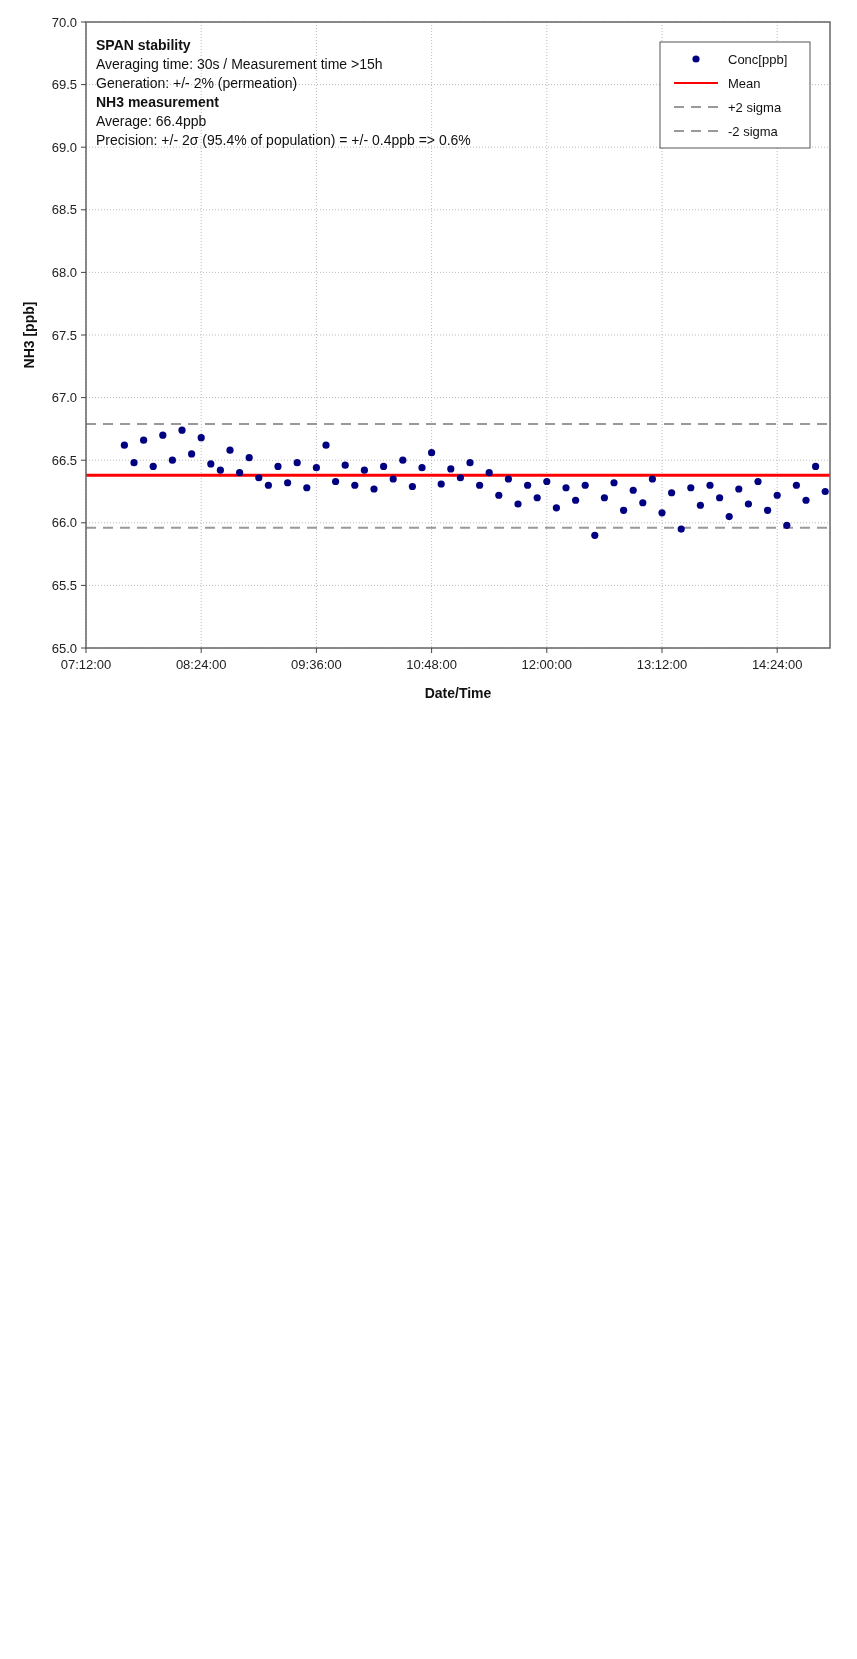  I want to click on annotation: Averaging time: 30s / Measurement time >15h, so click(239, 64).